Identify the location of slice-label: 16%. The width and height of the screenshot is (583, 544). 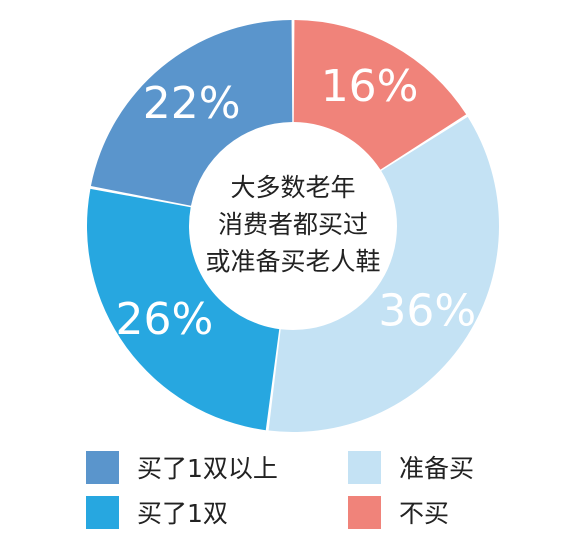
(370, 86).